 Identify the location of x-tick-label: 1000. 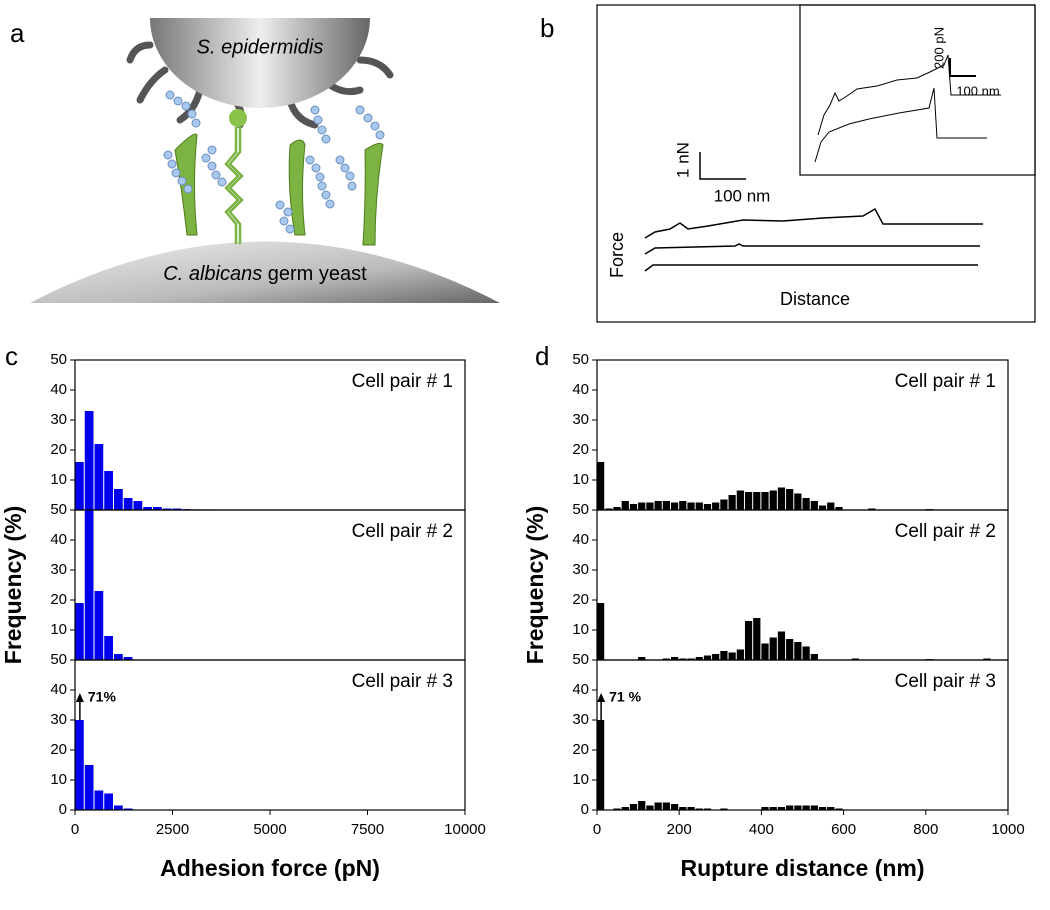
(1007, 829).